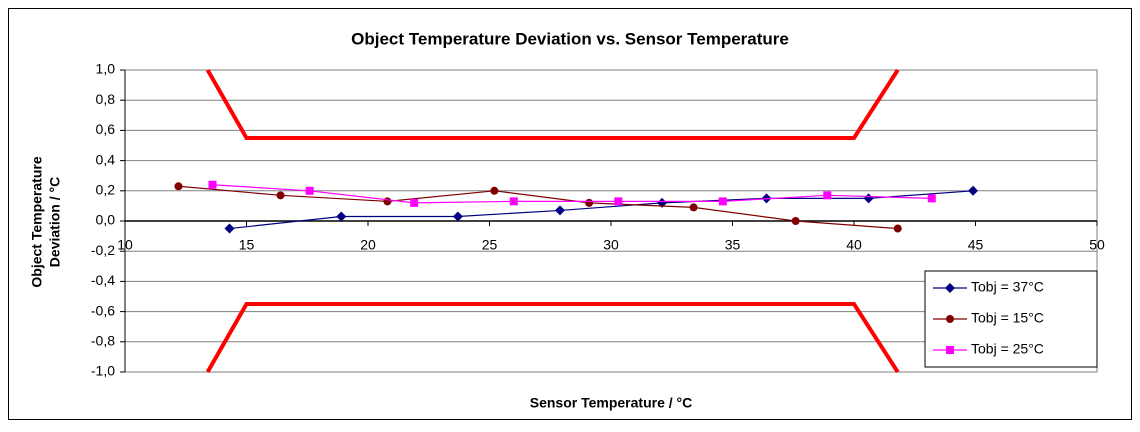 This screenshot has width=1140, height=432. I want to click on x-tick-label: 35, so click(733, 245).